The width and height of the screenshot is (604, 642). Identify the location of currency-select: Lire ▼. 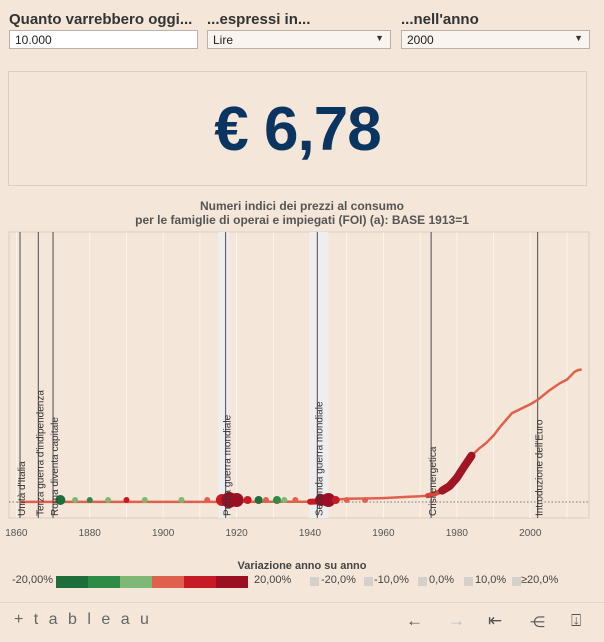
(299, 39).